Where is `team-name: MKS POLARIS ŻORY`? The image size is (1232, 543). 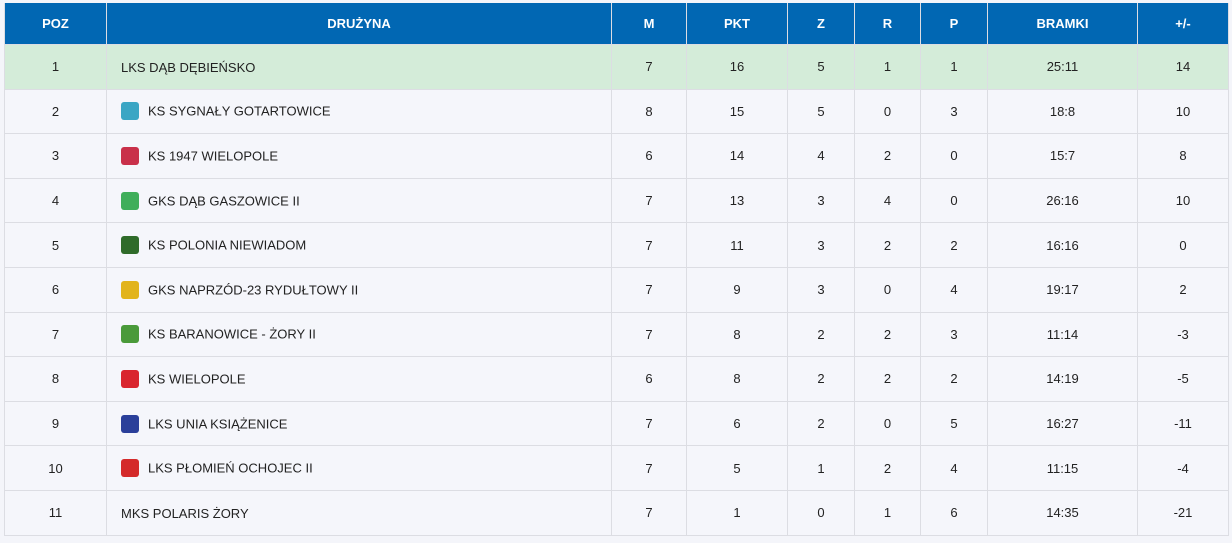 team-name: MKS POLARIS ŻORY is located at coordinates (185, 513).